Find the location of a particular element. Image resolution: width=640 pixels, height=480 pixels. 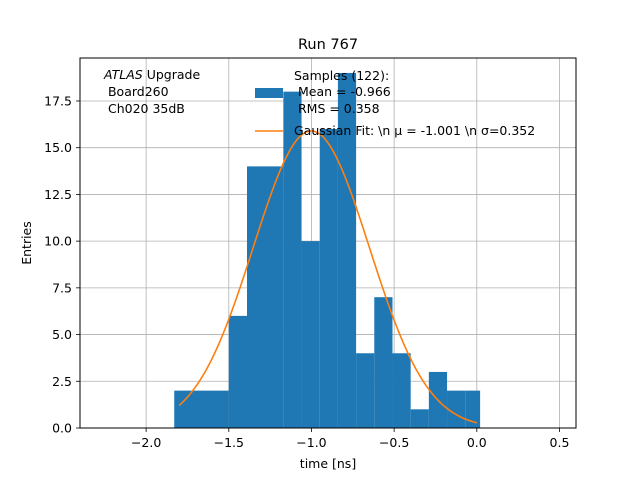

atlas-label: ATLAS is located at coordinates (123, 74).